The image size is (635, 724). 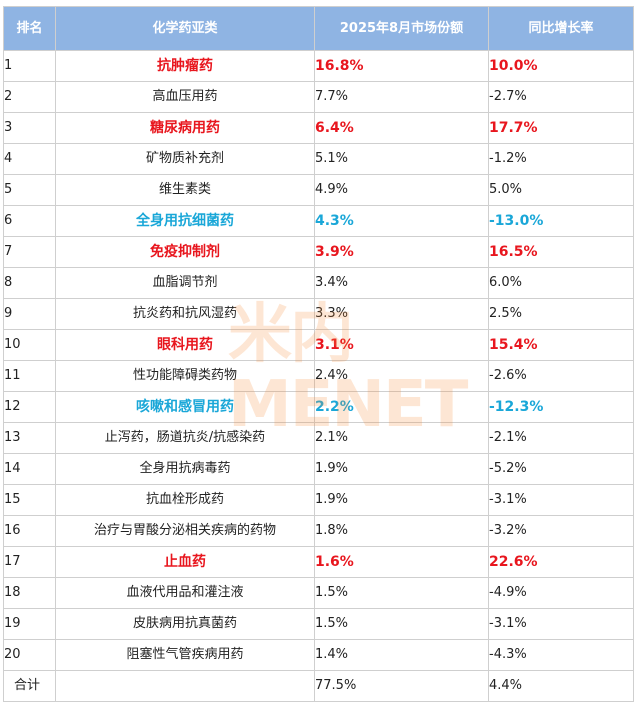 What do you see at coordinates (185, 407) in the screenshot?
I see `category-cell: 咳嗽和感冒用药` at bounding box center [185, 407].